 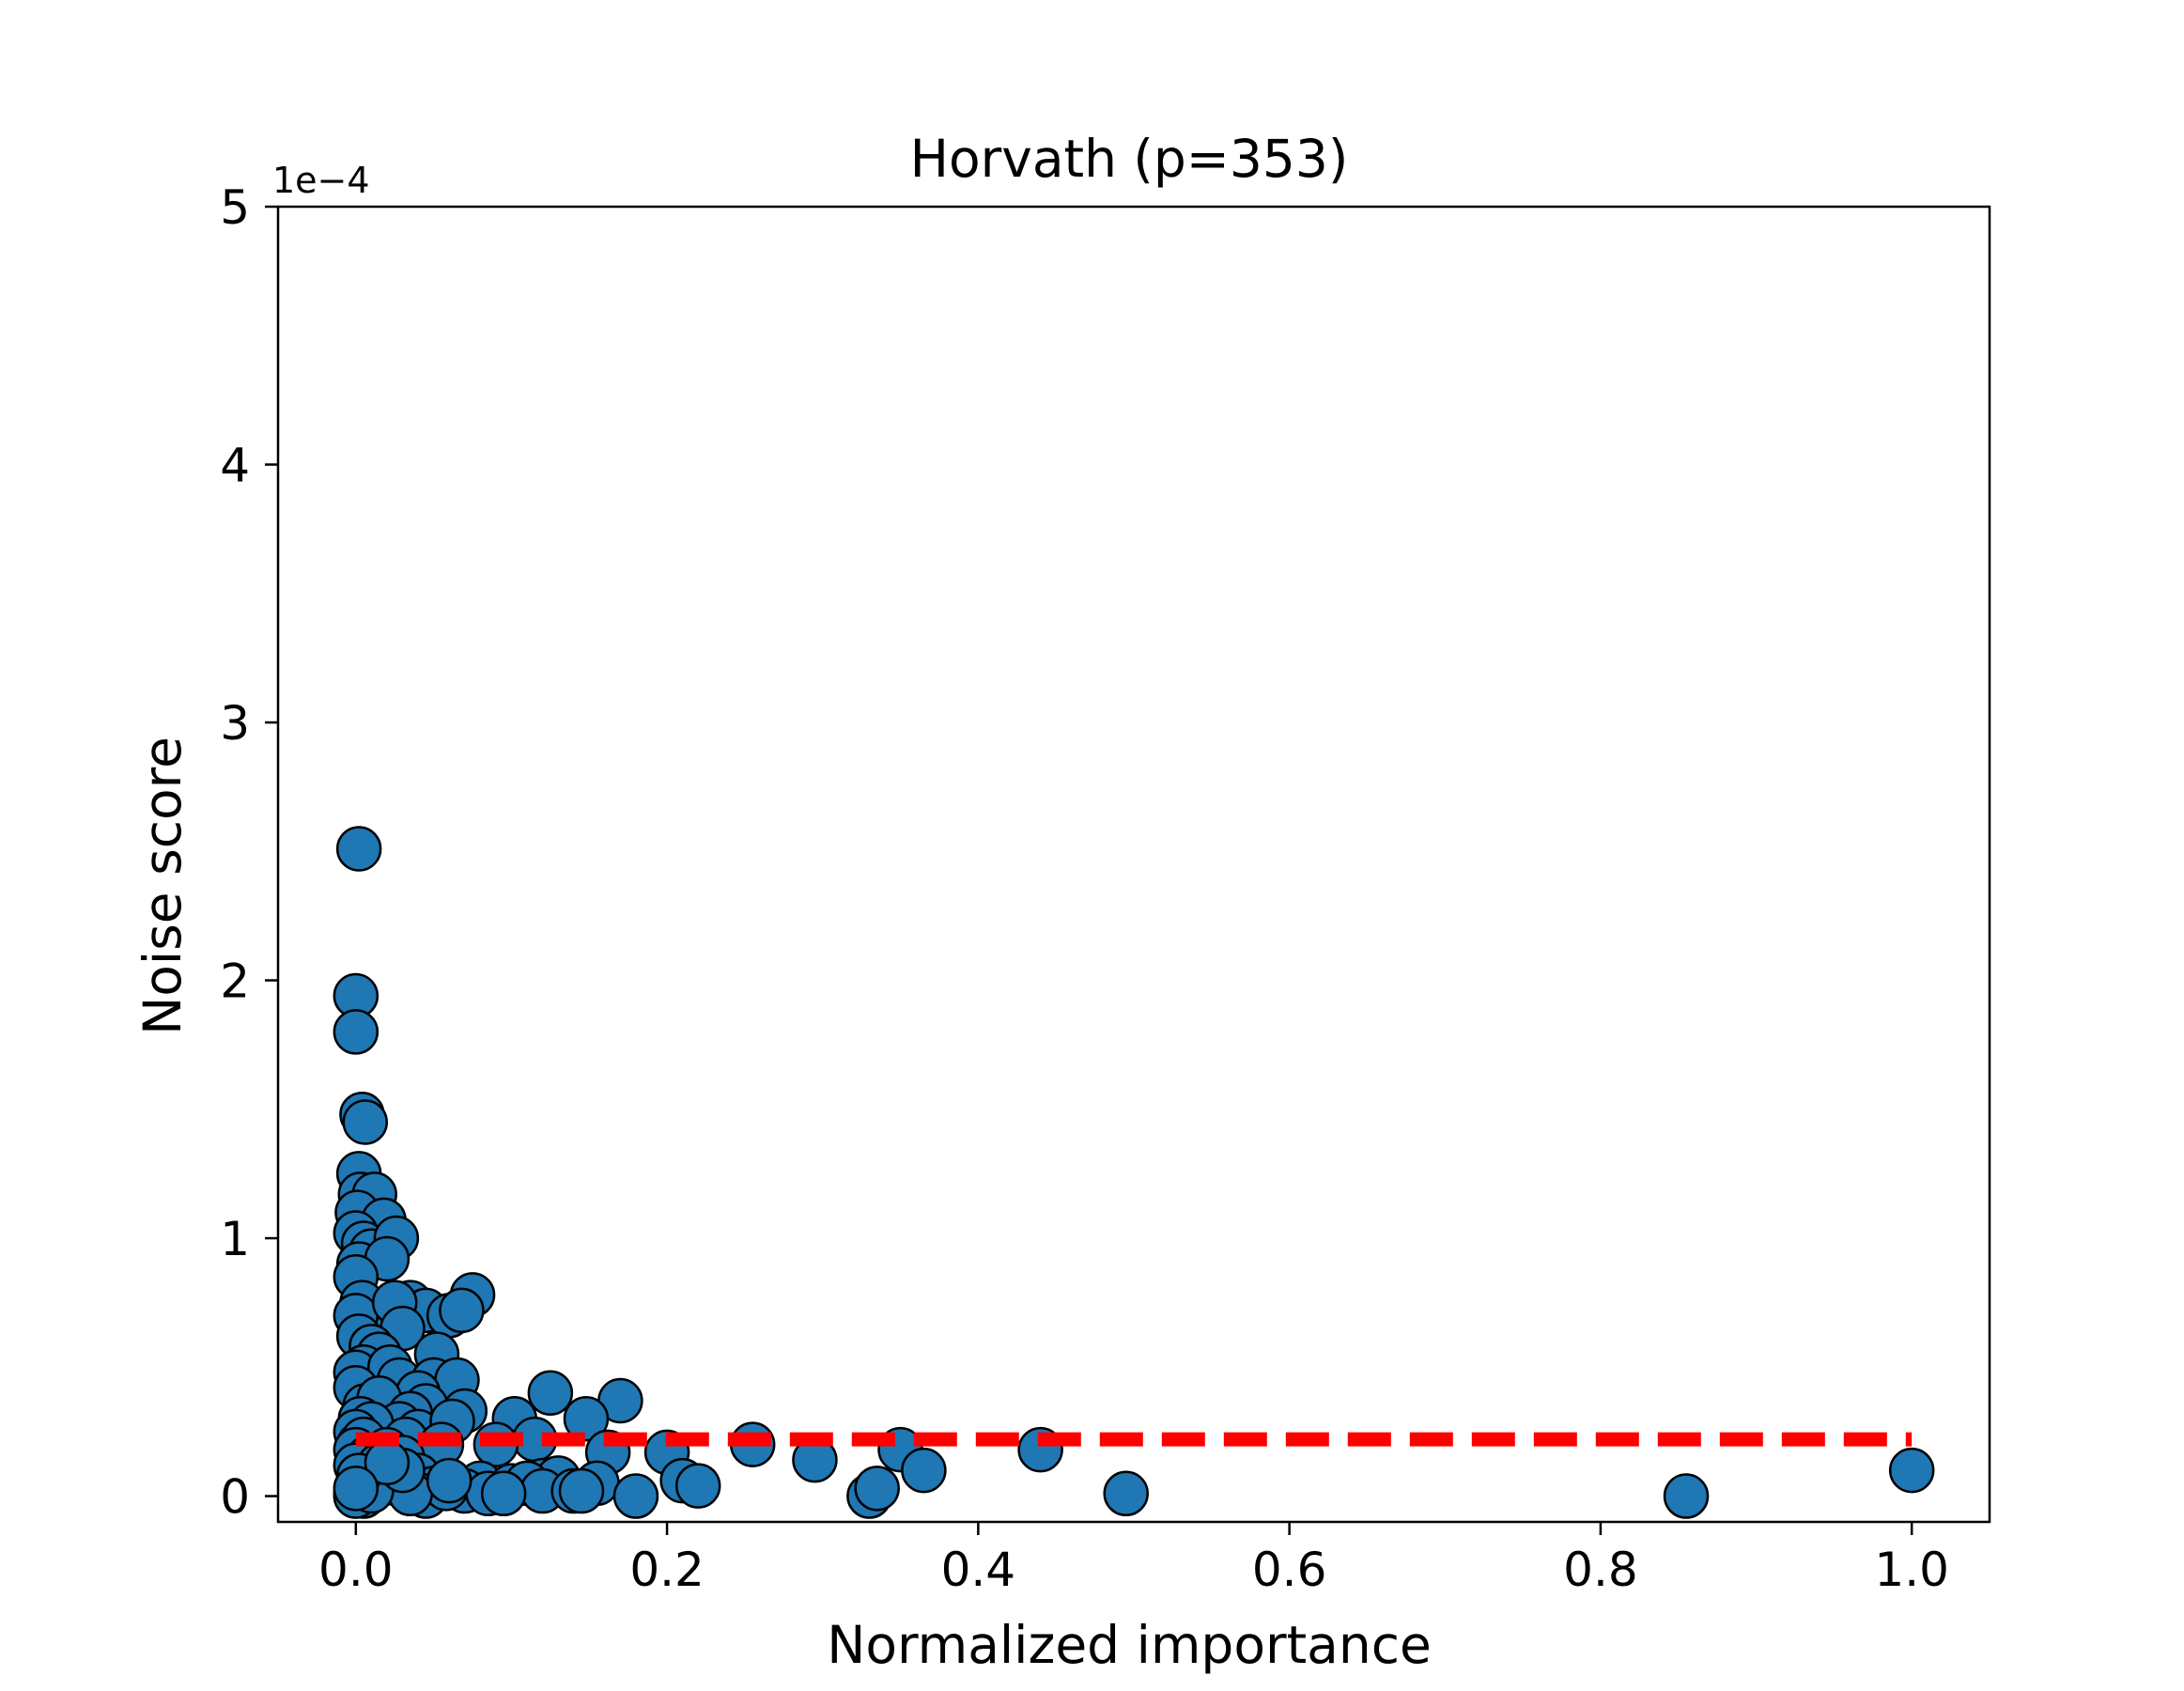 What do you see at coordinates (235, 723) in the screenshot?
I see `y-tick-label: 3` at bounding box center [235, 723].